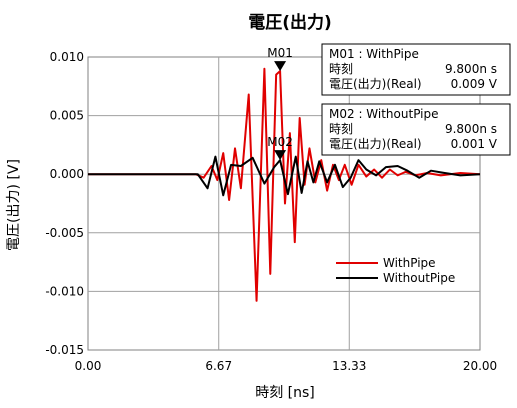  Describe the element at coordinates (474, 84) in the screenshot. I see `marker-box-m01-value: 0.009 V` at that location.